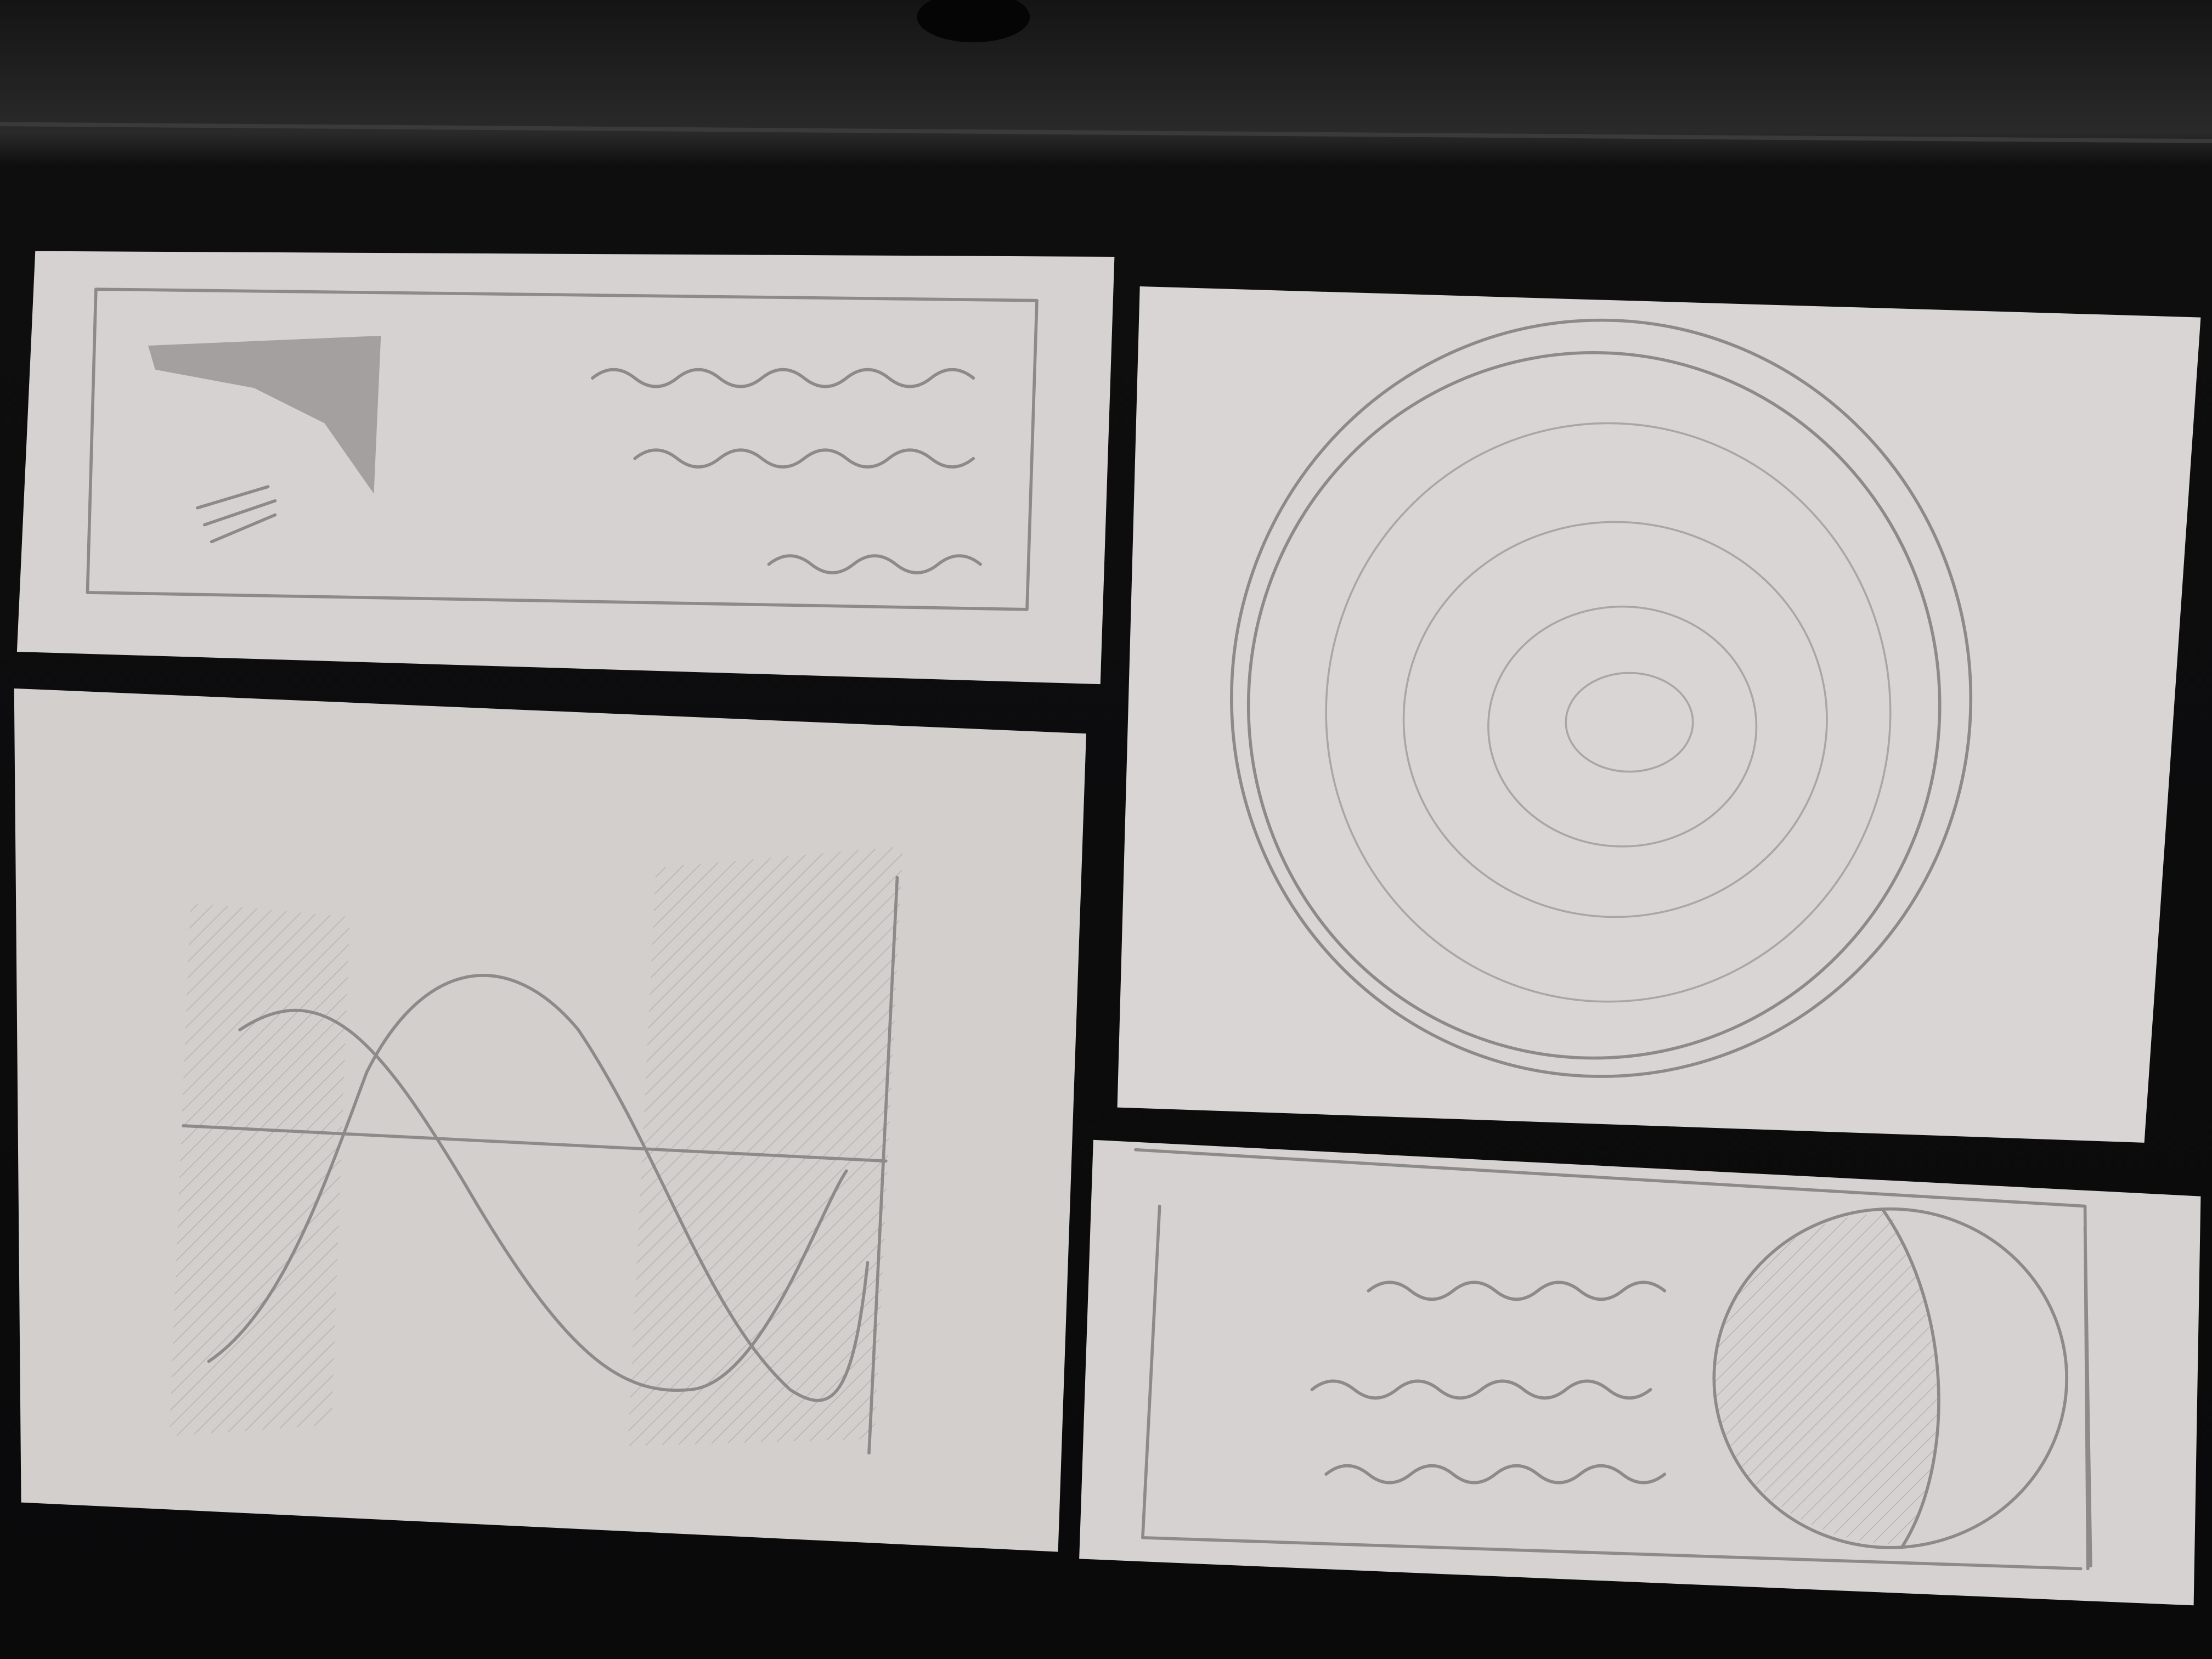  I want to click on note-bottom-right, so click(1640, 1372).